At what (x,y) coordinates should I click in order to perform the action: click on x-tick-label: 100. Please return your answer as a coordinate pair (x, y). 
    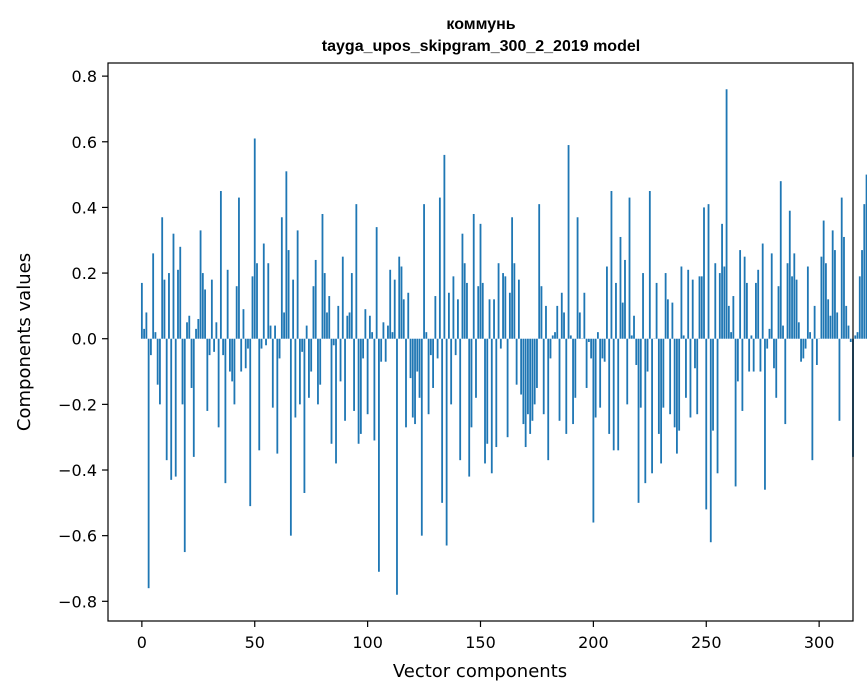
    Looking at the image, I should click on (367, 642).